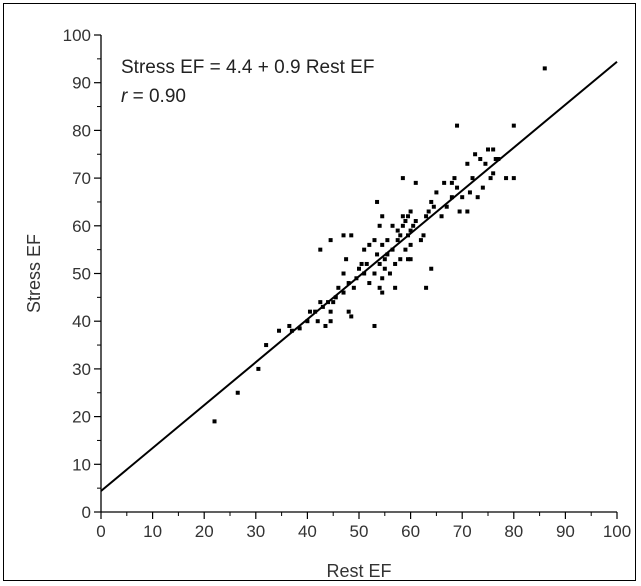 The image size is (641, 586). What do you see at coordinates (81, 130) in the screenshot?
I see `y-tick-label: 80` at bounding box center [81, 130].